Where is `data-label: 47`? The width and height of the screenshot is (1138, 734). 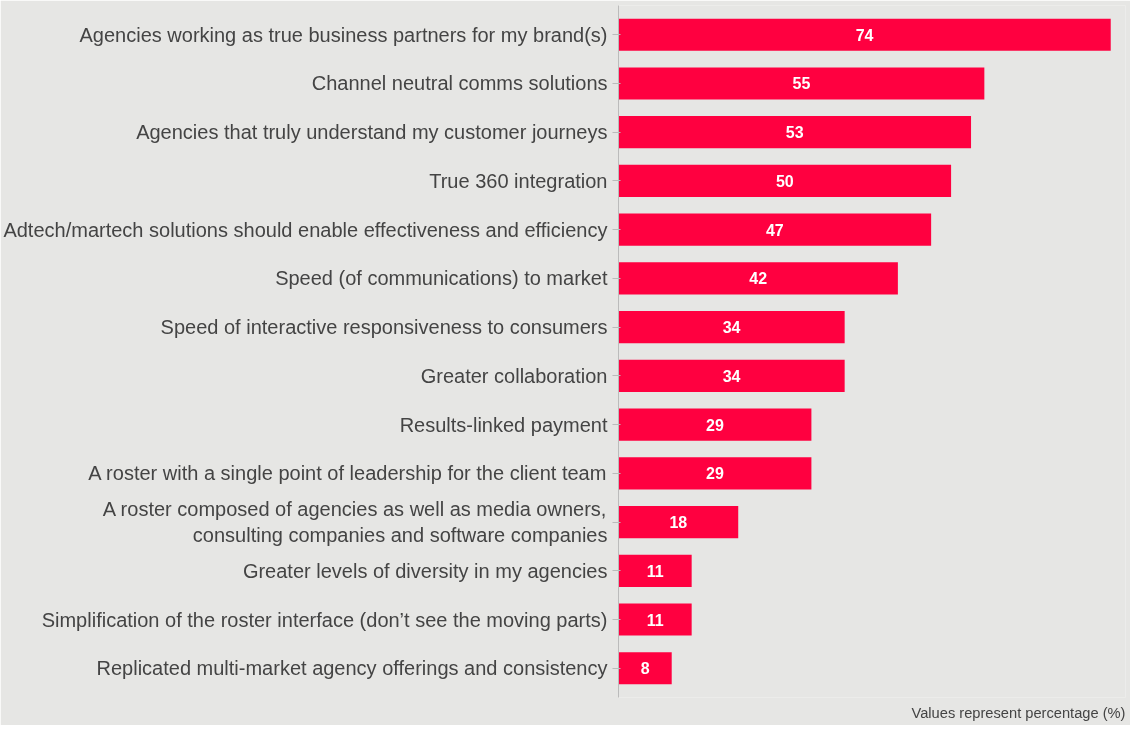
data-label: 47 is located at coordinates (774, 230).